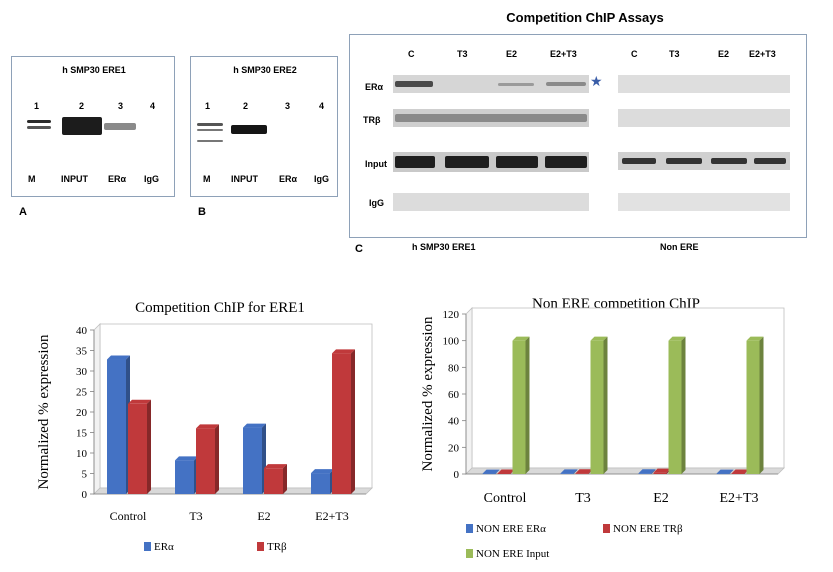 Image resolution: width=833 pixels, height=572 pixels. What do you see at coordinates (82, 106) in the screenshot?
I see `gel-a-lane-num-2: 2` at bounding box center [82, 106].